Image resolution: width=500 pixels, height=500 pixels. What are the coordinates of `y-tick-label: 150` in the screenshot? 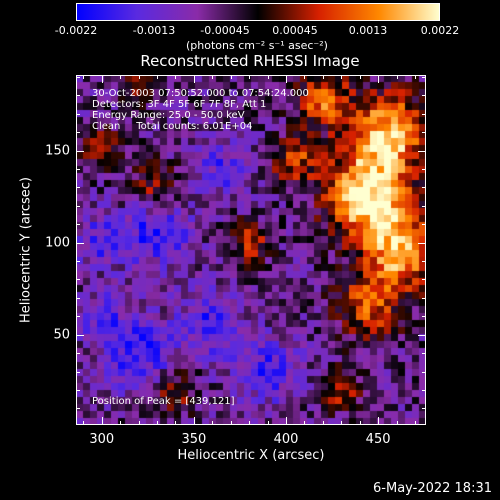 It's located at (57, 151).